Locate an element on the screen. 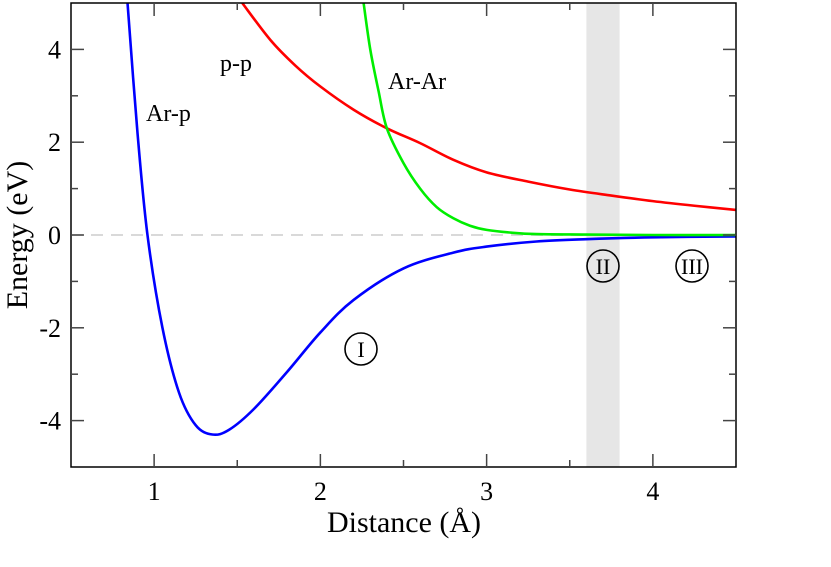  y-axis-title: Energy (eV) is located at coordinates (17, 235).